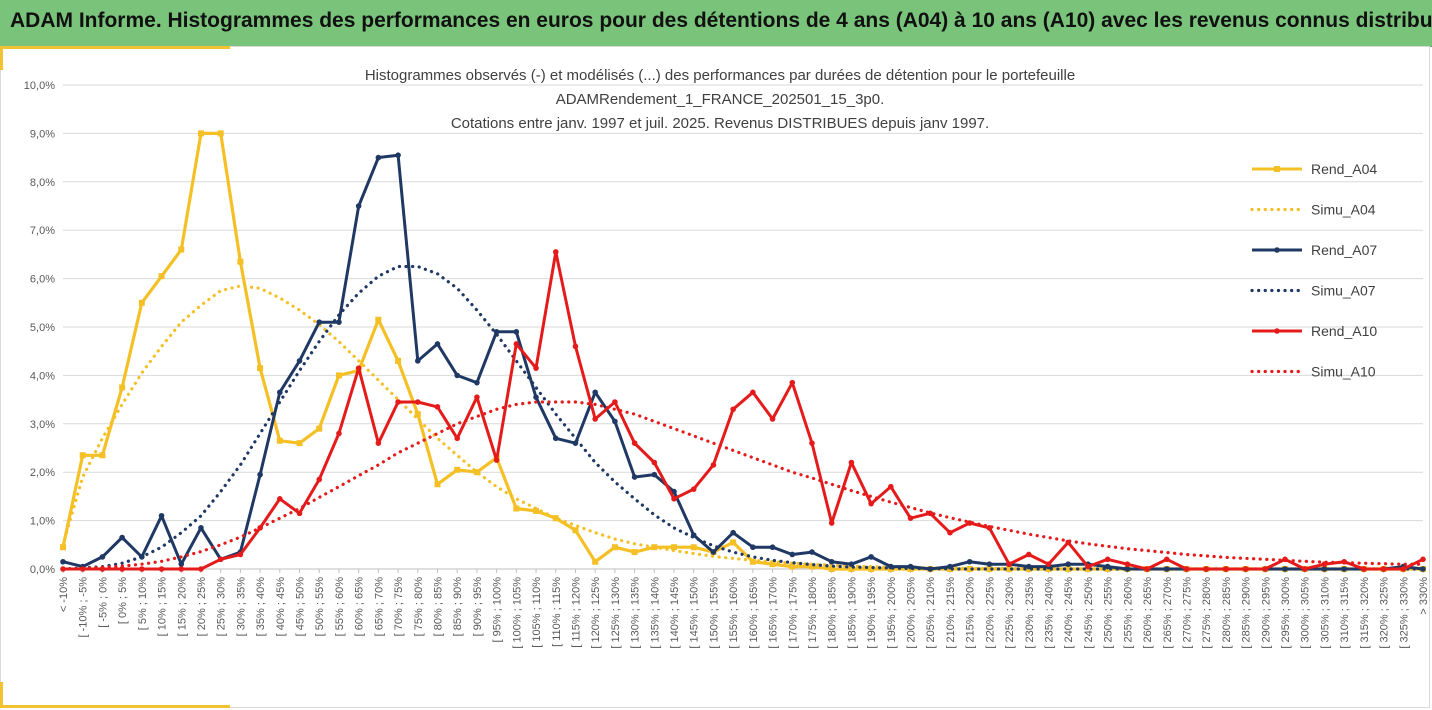 The height and width of the screenshot is (710, 1432). Describe the element at coordinates (115, 706) in the screenshot. I see `accent-bar-bottom` at that location.